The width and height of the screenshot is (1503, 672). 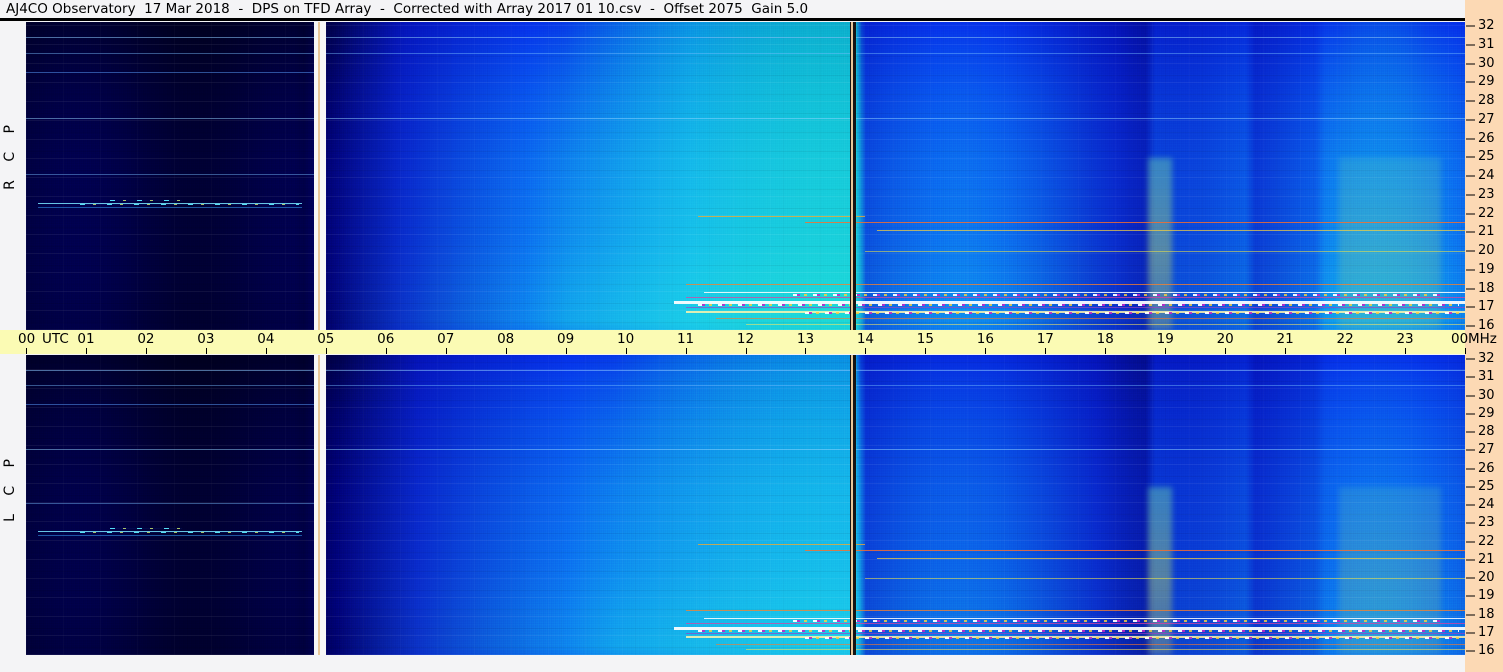 I want to click on frequency-tick-label: 16, so click(x=1486, y=650).